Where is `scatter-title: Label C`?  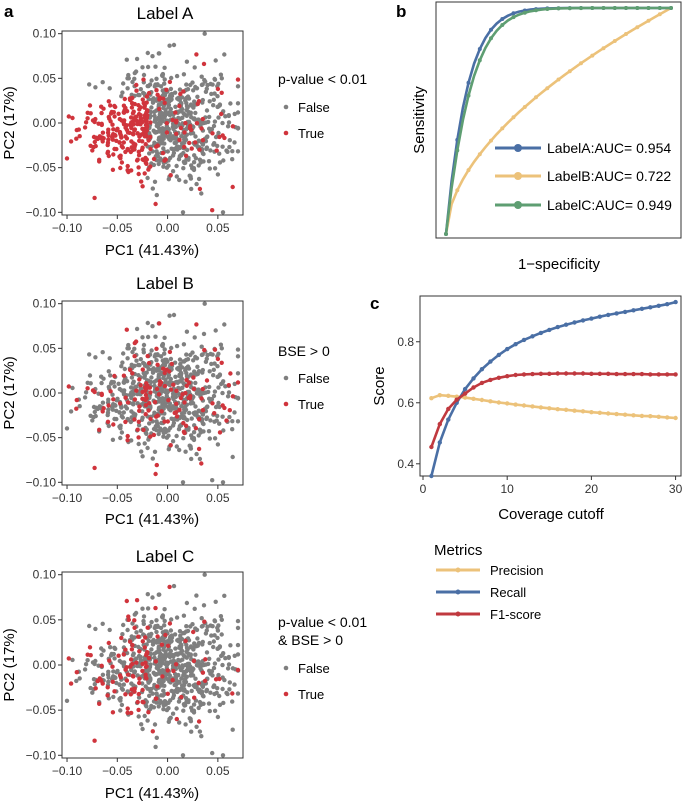 scatter-title: Label C is located at coordinates (165, 556).